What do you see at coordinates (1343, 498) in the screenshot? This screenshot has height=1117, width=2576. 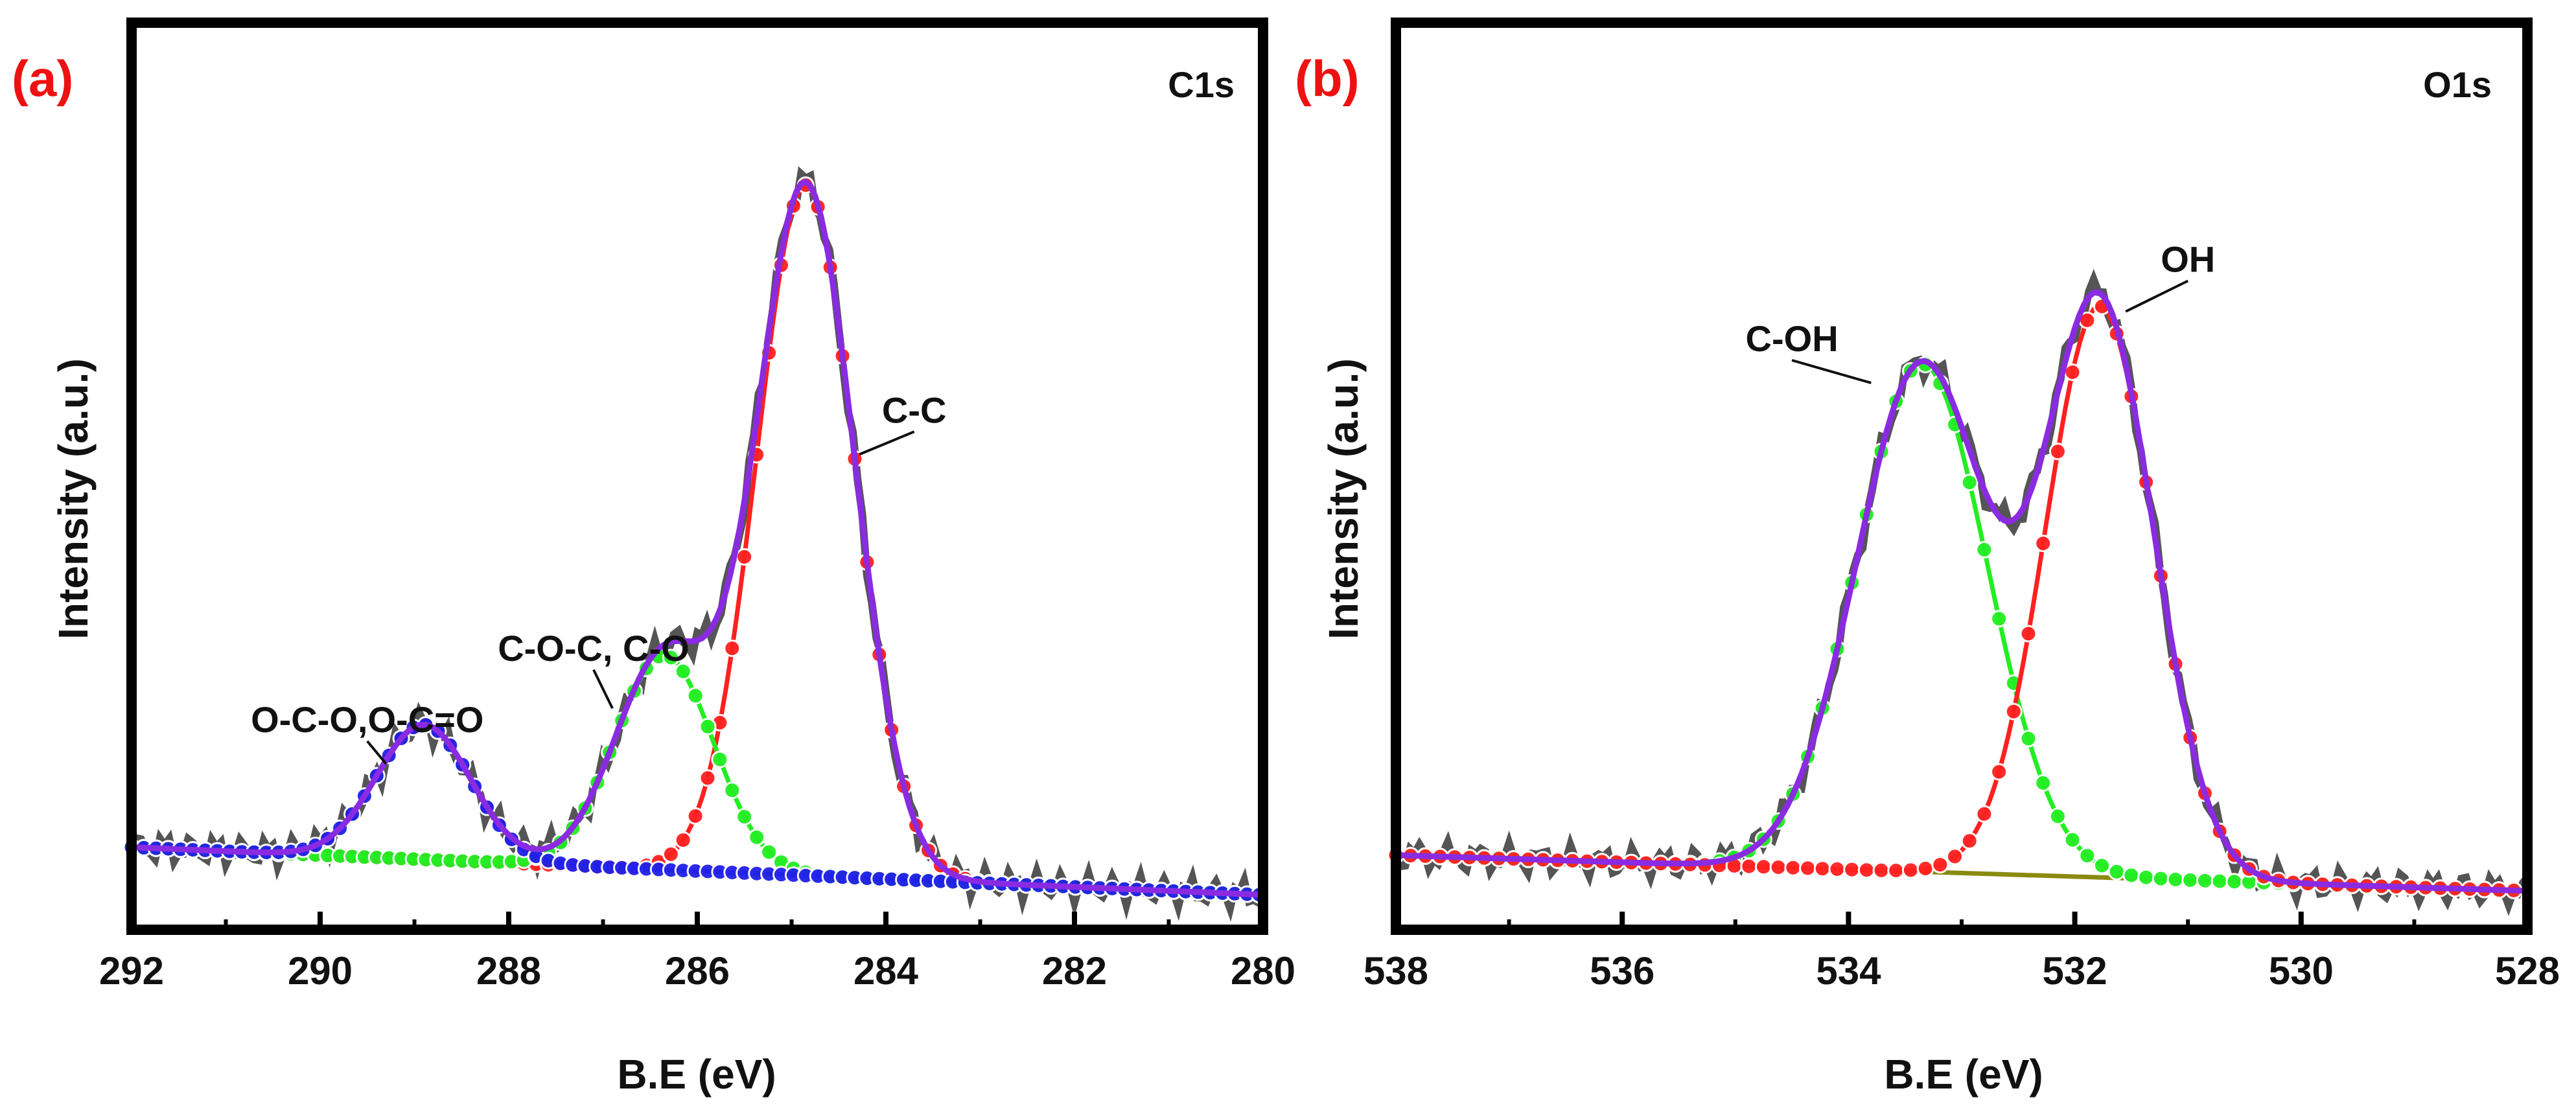 I see `panel-b-ylabel: Intensity (a.u.)` at bounding box center [1343, 498].